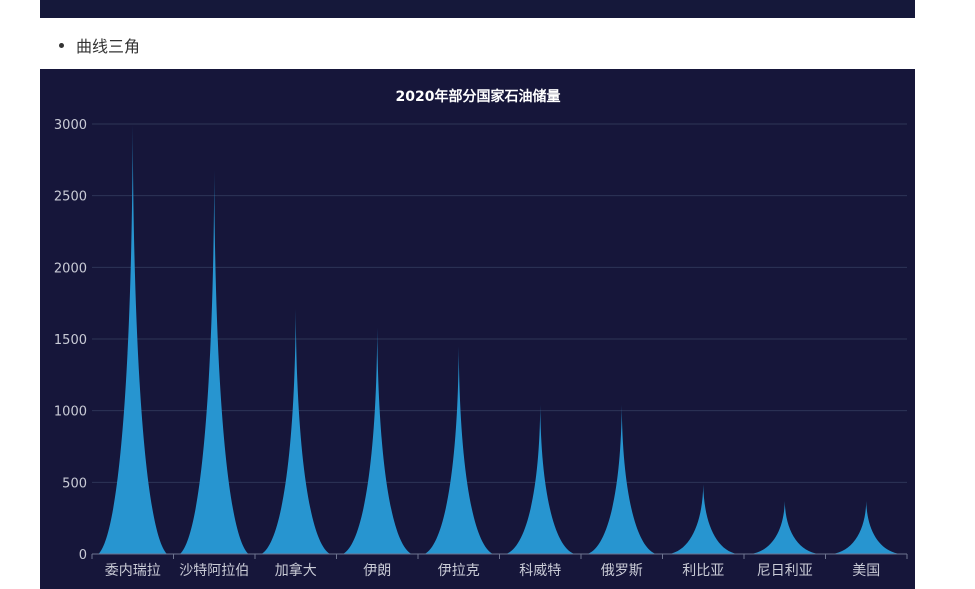  I want to click on x-tick-label: 加拿大, so click(296, 570).